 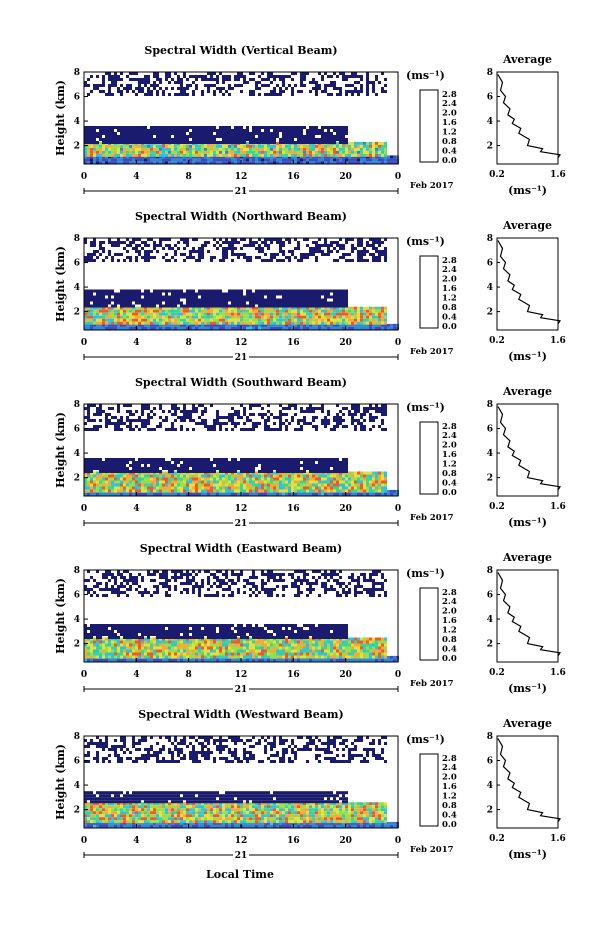 I want to click on average-y-tick-label: 2, so click(x=490, y=313).